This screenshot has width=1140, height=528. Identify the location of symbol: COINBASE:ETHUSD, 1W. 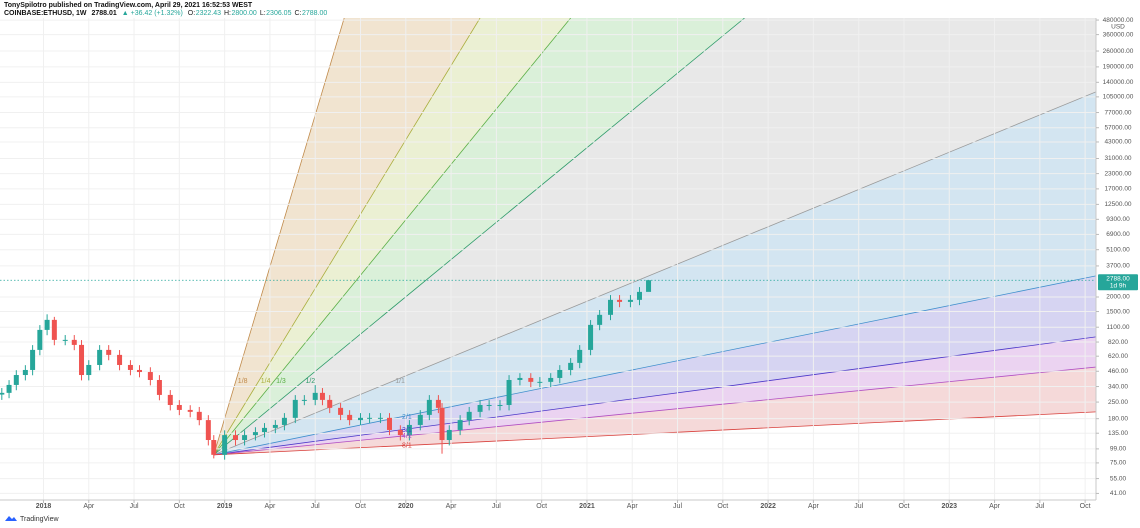
(45, 13).